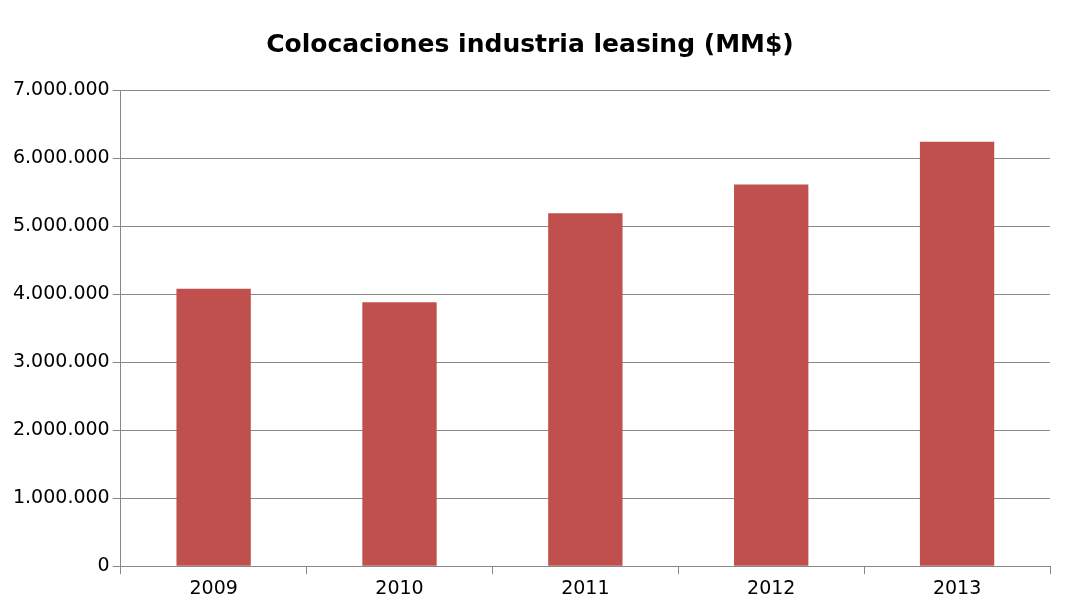  I want to click on y-tick-label: 4.000.000, so click(61, 292).